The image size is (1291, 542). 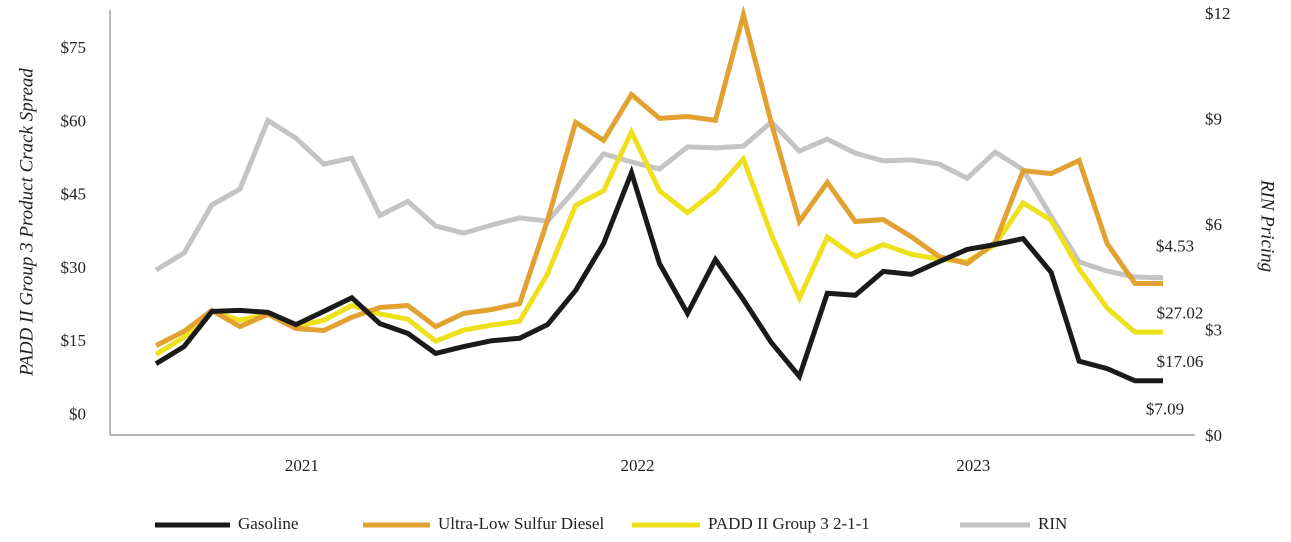 What do you see at coordinates (74, 267) in the screenshot?
I see `y-tick-label: $30` at bounding box center [74, 267].